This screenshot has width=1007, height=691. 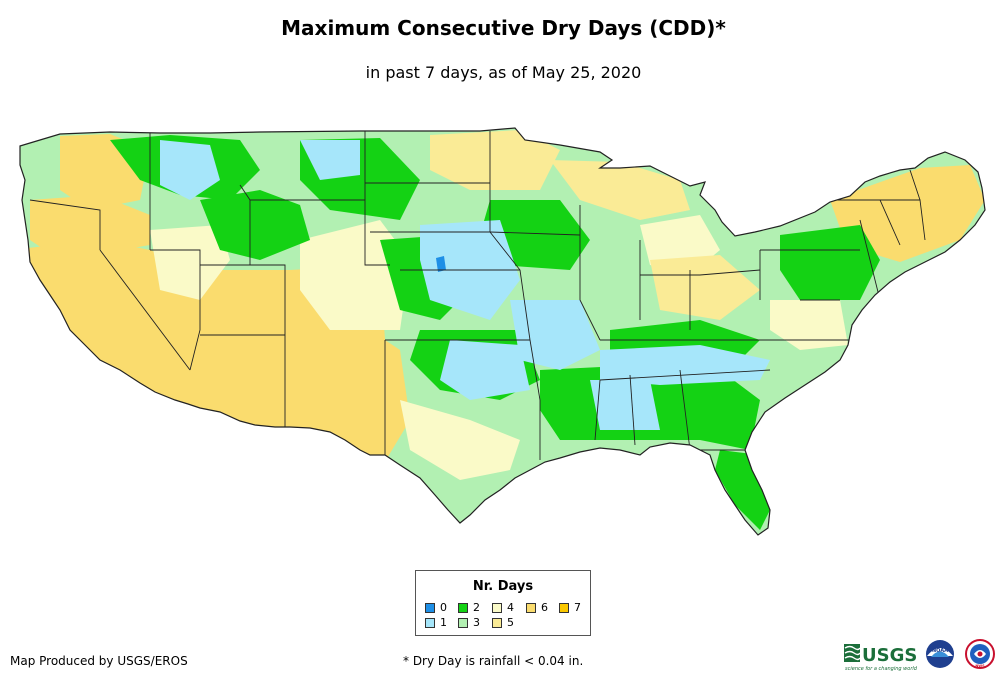 What do you see at coordinates (625, 405) in the screenshot?
I see `region-mississippi-1day` at bounding box center [625, 405].